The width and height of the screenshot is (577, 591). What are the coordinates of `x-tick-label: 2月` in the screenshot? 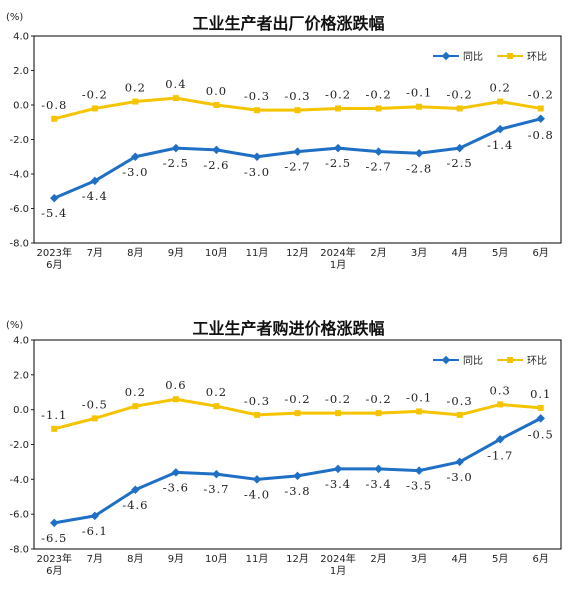 It's located at (378, 253).